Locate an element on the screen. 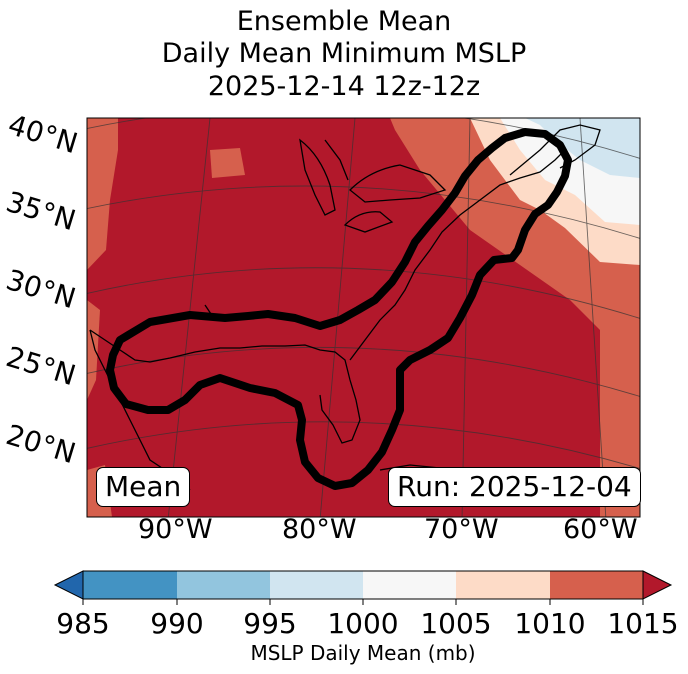 The height and width of the screenshot is (674, 688). colorbar-tick-985: 985 is located at coordinates (83, 623).